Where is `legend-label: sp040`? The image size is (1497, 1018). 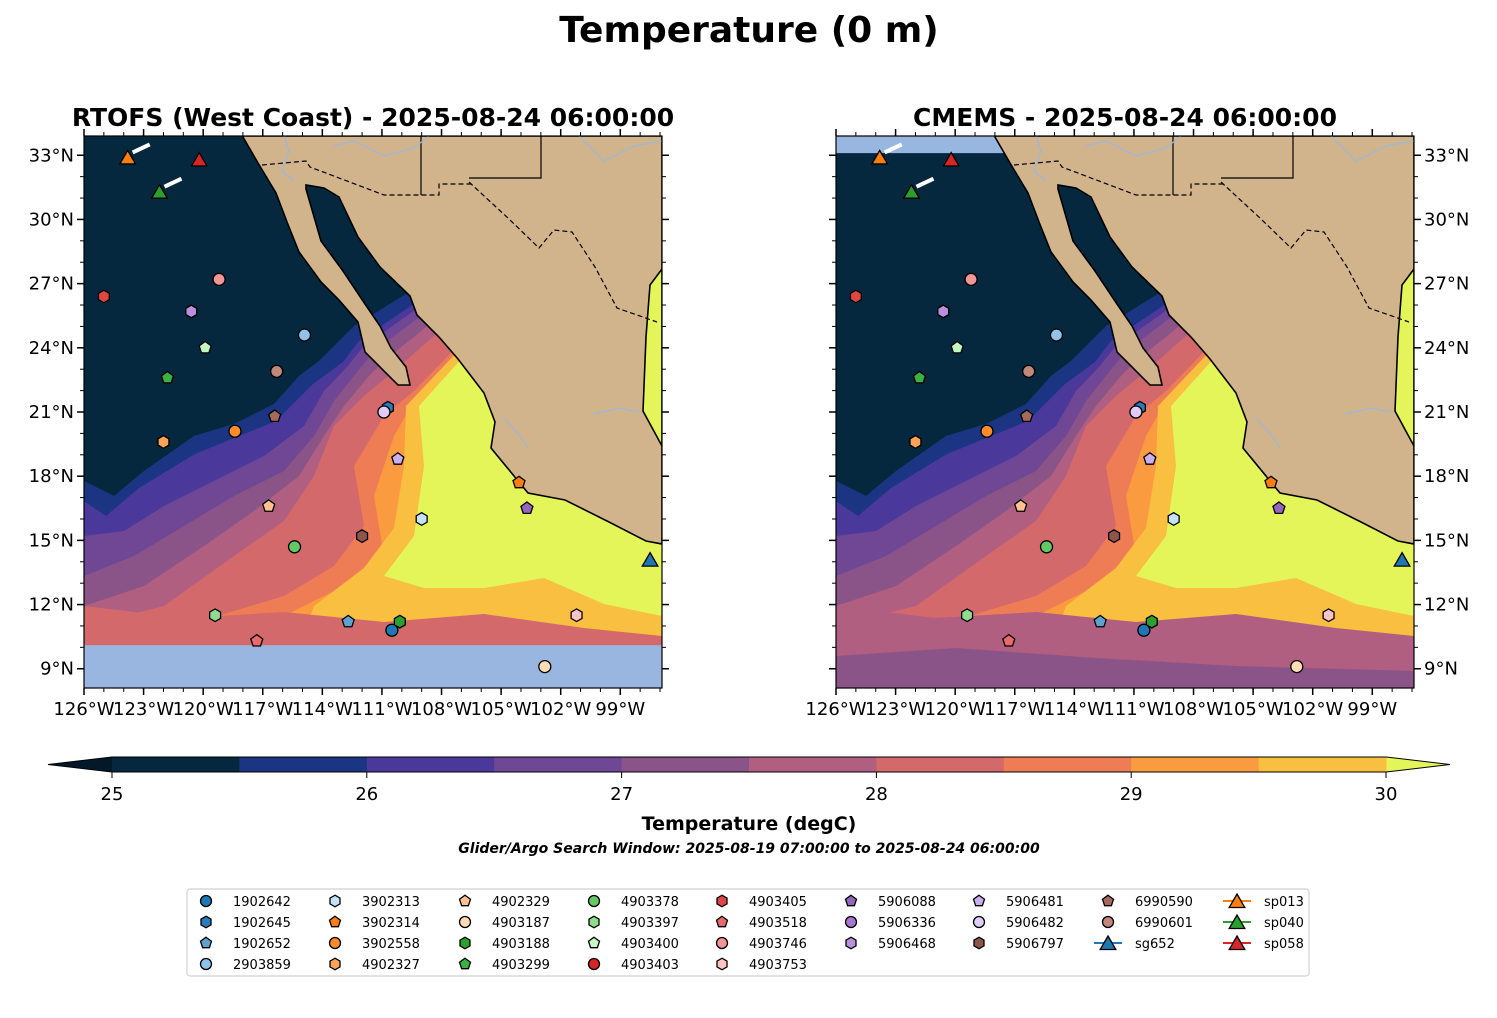 legend-label: sp040 is located at coordinates (1284, 923).